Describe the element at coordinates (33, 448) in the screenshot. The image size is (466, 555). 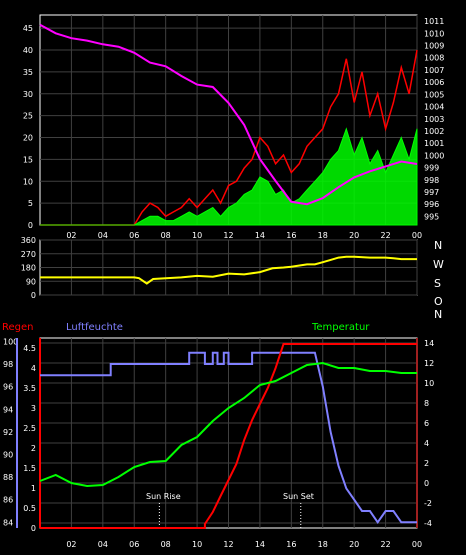
I see `rain-tick-y-2: 2` at that location.